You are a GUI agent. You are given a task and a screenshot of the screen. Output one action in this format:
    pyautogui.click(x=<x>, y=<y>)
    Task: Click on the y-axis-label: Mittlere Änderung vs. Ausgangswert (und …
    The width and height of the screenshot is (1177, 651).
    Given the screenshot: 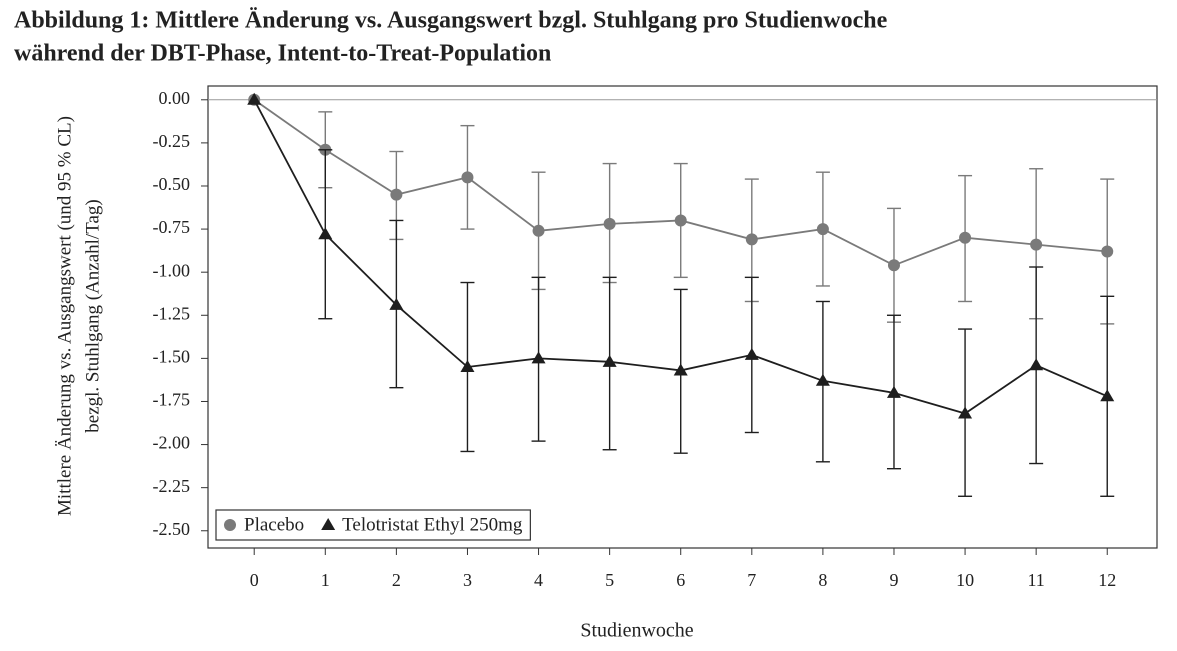 What is the action you would take?
    pyautogui.click(x=64, y=316)
    